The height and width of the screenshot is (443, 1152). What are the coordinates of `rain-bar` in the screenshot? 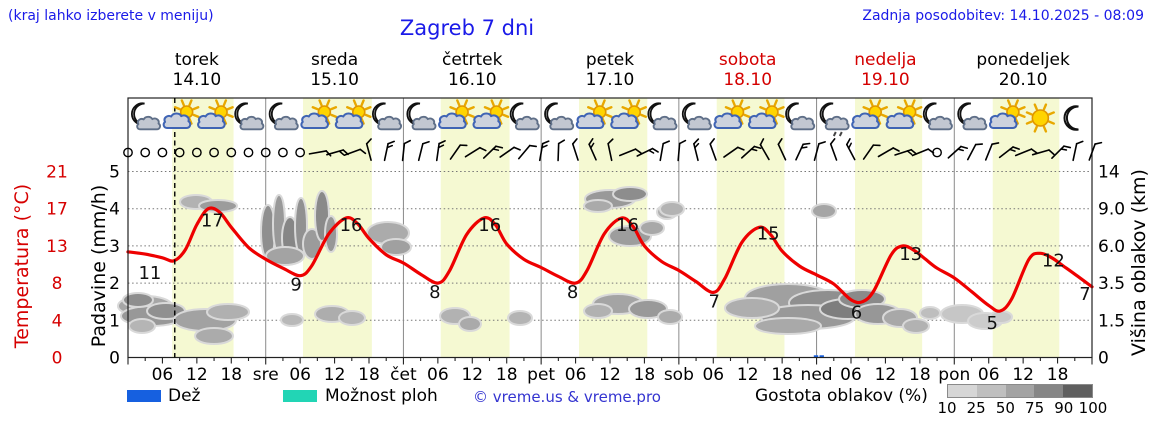 It's located at (821, 356).